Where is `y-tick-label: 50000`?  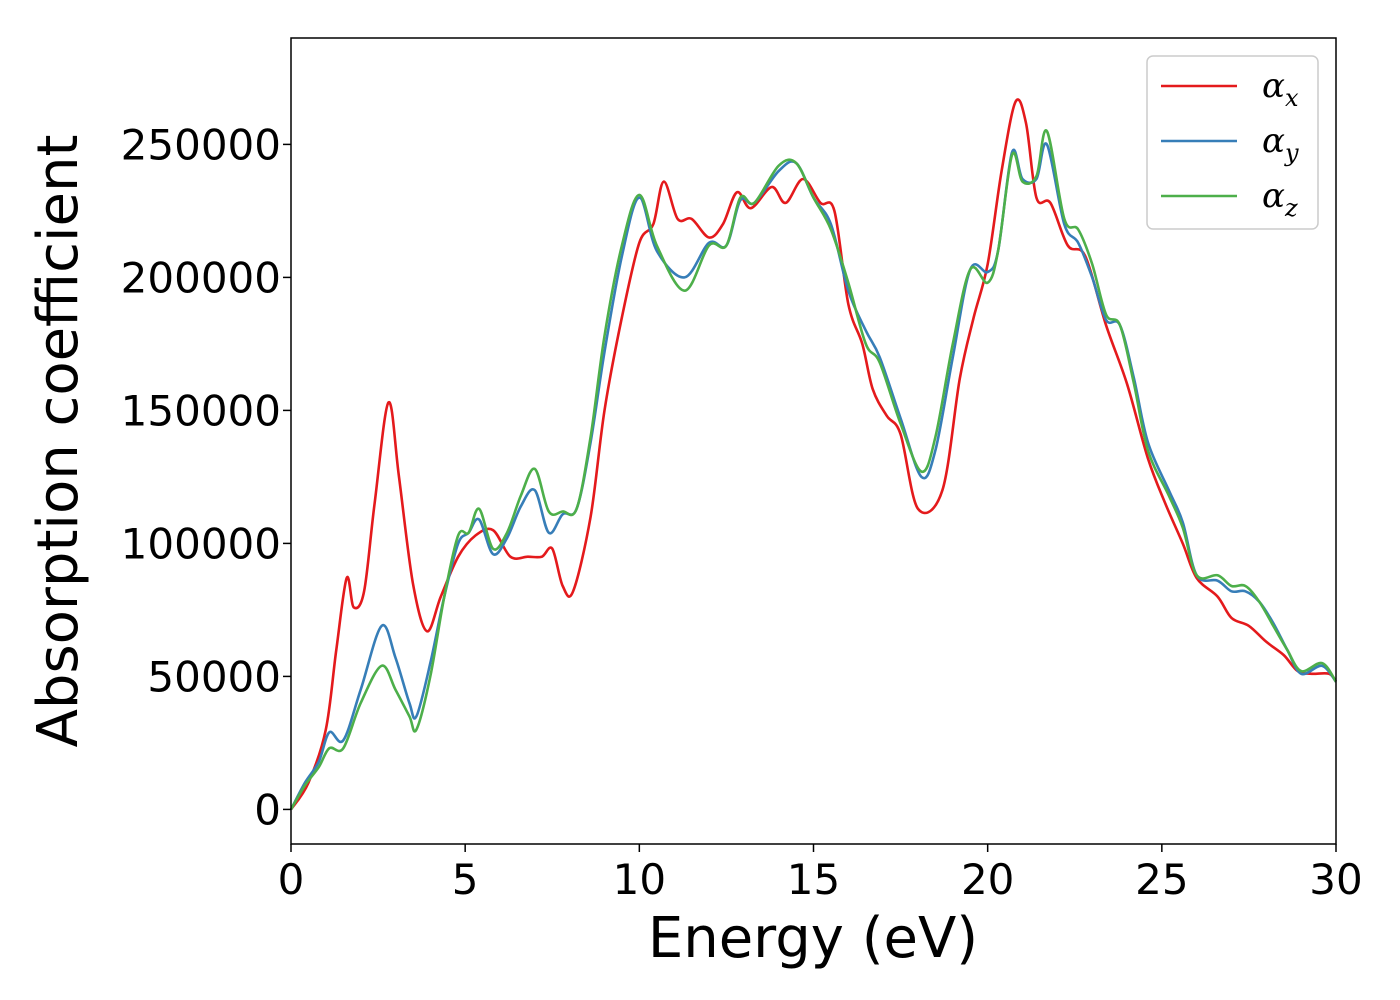 y-tick-label: 50000 is located at coordinates (214, 676).